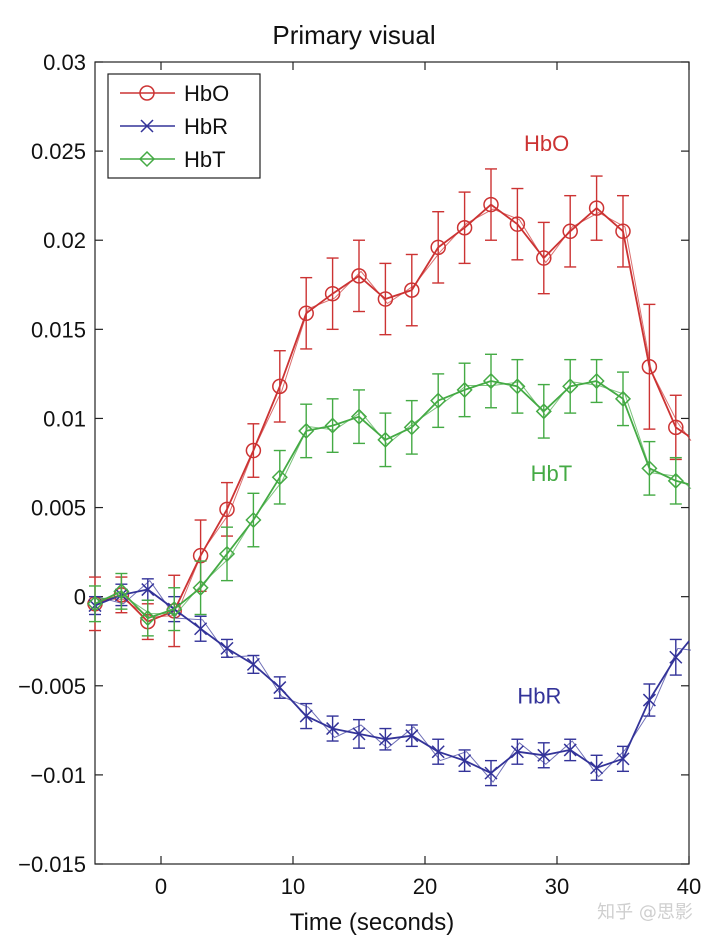 This screenshot has height=947, width=720. Describe the element at coordinates (173, 159) in the screenshot. I see `legend-item-hbt: HbT` at that location.